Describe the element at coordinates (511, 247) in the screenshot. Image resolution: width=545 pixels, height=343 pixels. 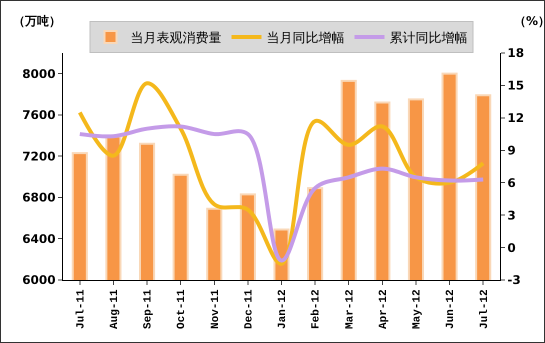
I see `y2-tick-label: 0` at that location.